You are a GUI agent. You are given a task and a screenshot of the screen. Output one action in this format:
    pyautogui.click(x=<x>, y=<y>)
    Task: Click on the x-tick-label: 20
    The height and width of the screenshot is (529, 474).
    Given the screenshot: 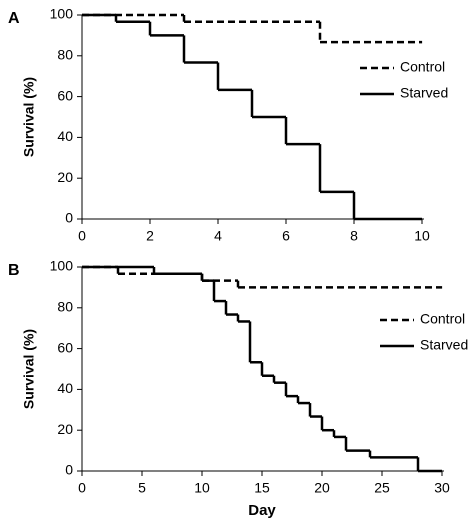 What is the action you would take?
    pyautogui.click(x=322, y=488)
    